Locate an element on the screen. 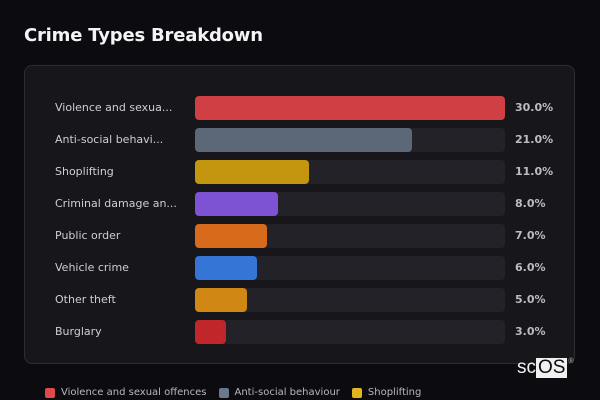  bar-row: Criminal damage an... 8.0% is located at coordinates (299, 204).